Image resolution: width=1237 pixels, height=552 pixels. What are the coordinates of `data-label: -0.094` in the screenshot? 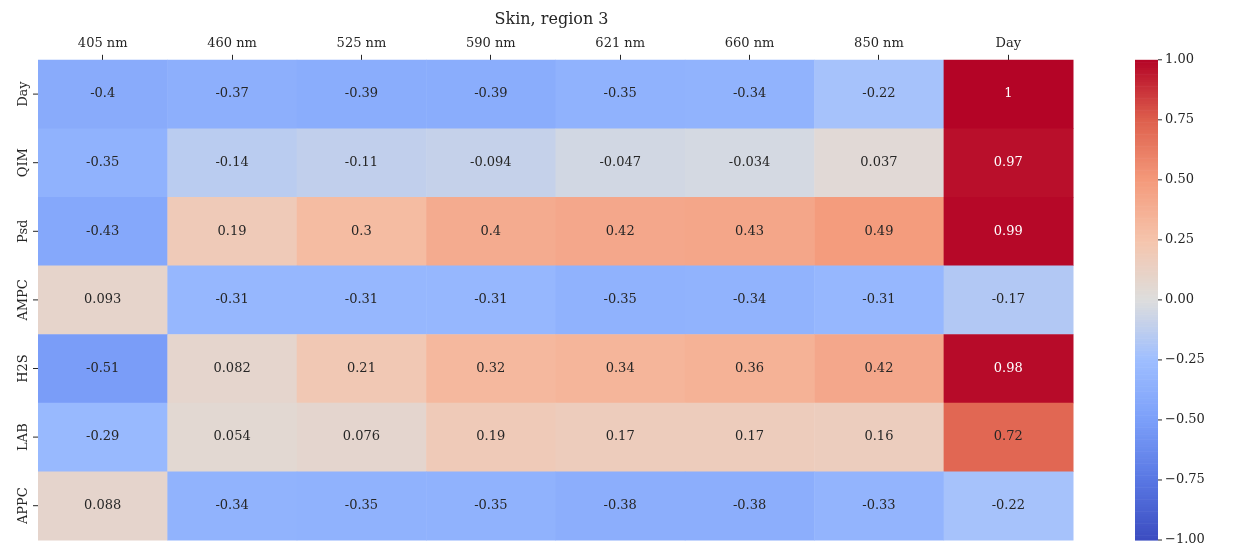 It's located at (491, 162).